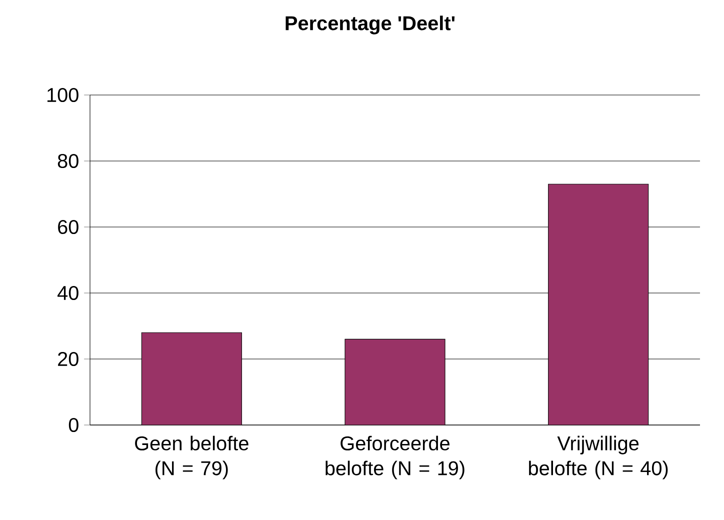 This screenshot has width=724, height=520. Describe the element at coordinates (598, 458) in the screenshot. I see `x-tick-label: Vrijwillige belofte (N = 40)` at that location.